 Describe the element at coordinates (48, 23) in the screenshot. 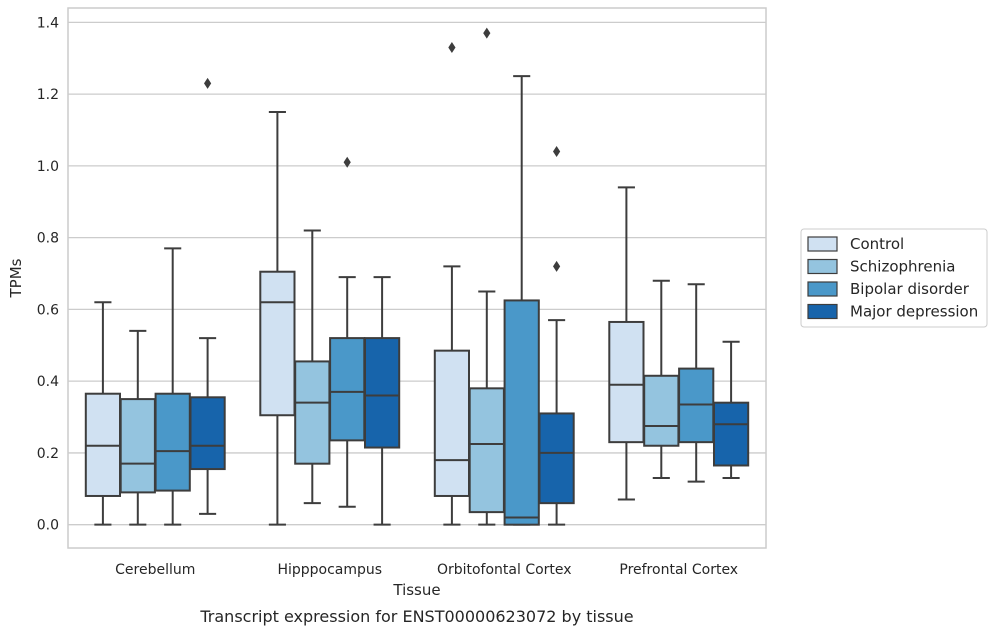

I see `y-tick-label: 1.4` at that location.